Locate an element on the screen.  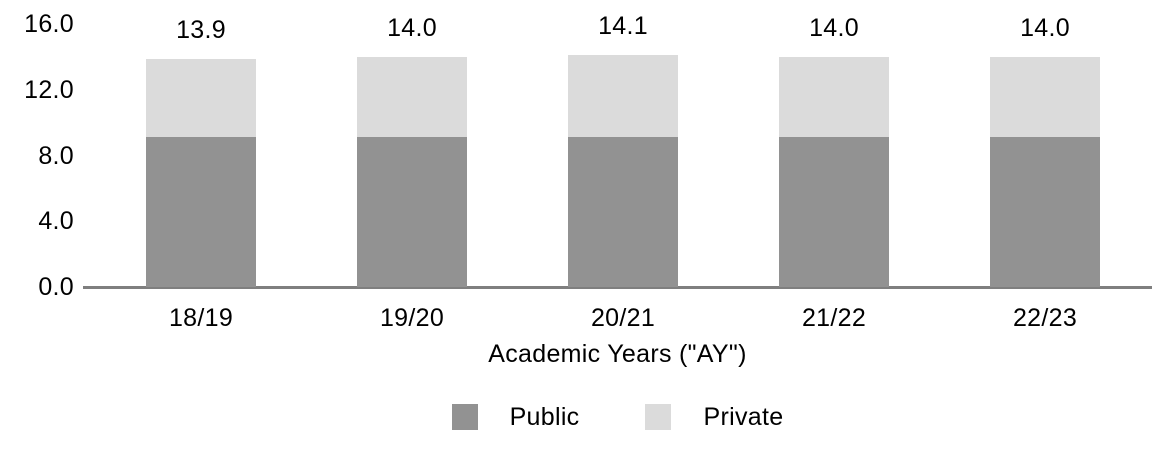
x-tick-label: 20/21 is located at coordinates (623, 318).